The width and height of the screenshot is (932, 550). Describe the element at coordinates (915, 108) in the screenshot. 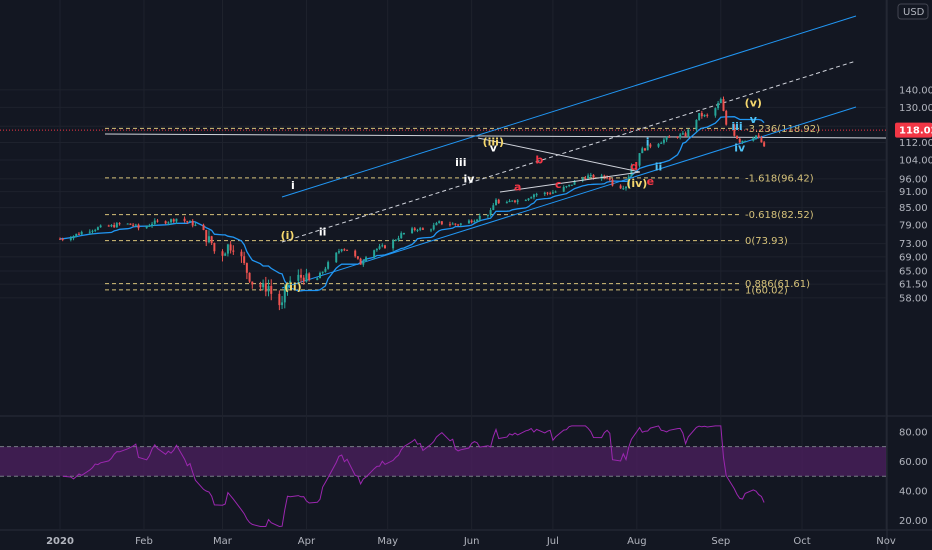

I see `y-tick-label: 130.00` at that location.